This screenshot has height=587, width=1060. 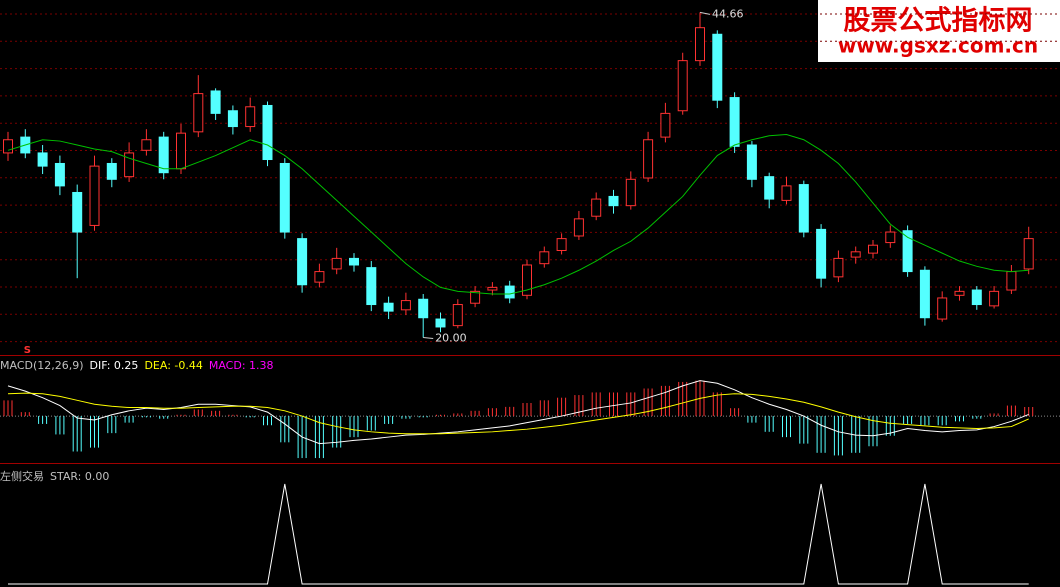 I want to click on legend: 左侧交易 STAR: 0.00, so click(x=54, y=476).